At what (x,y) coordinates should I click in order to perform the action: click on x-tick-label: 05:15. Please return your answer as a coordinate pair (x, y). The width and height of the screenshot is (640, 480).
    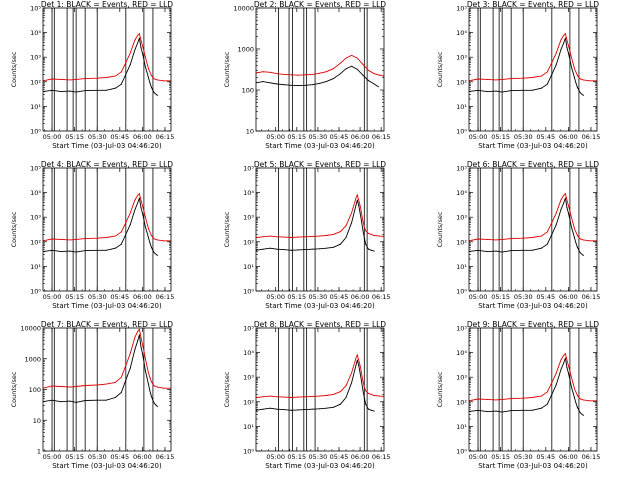
    Looking at the image, I should click on (74, 137).